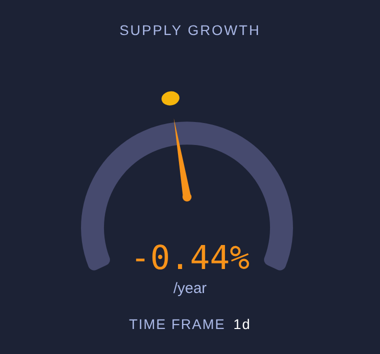 This screenshot has width=380, height=354. Describe the element at coordinates (190, 288) in the screenshot. I see `text: /year` at that location.